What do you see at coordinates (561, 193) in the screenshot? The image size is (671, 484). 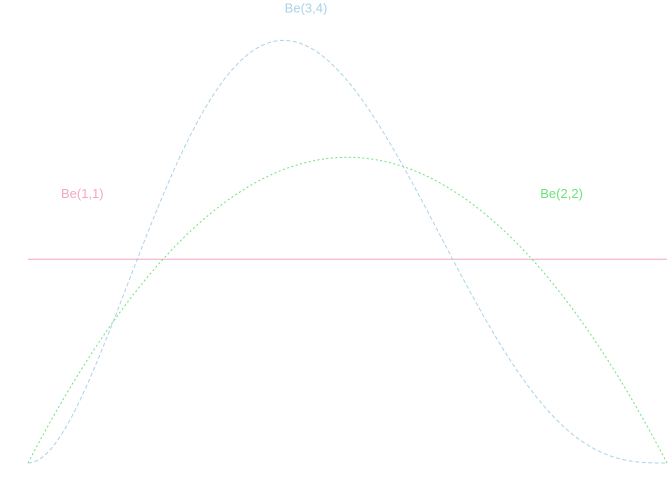 I see `series-label: Be(2,2)` at bounding box center [561, 193].